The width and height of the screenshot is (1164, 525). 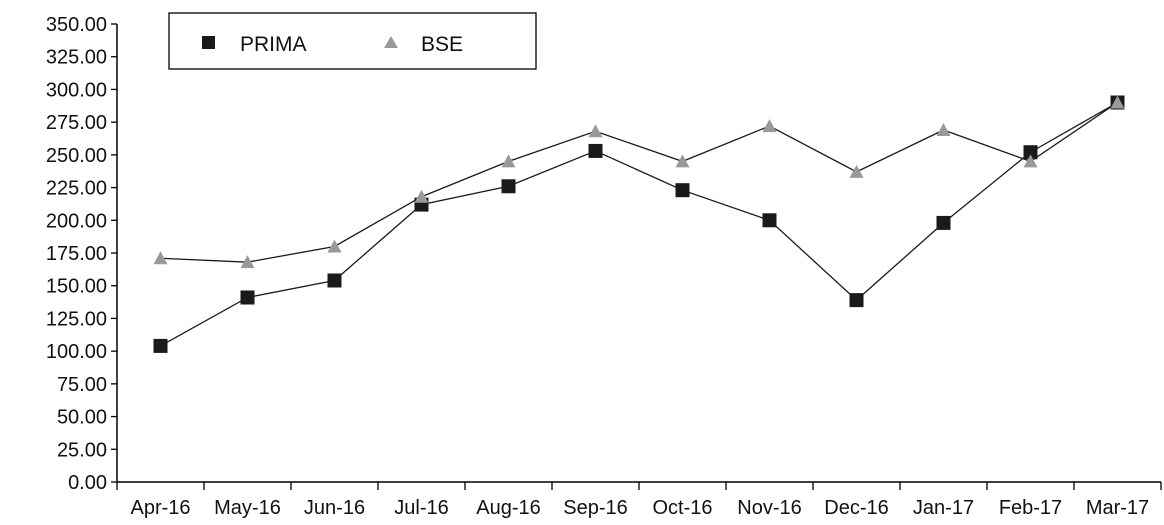 I want to click on x-tick-label: Sep-16, so click(x=595, y=508).